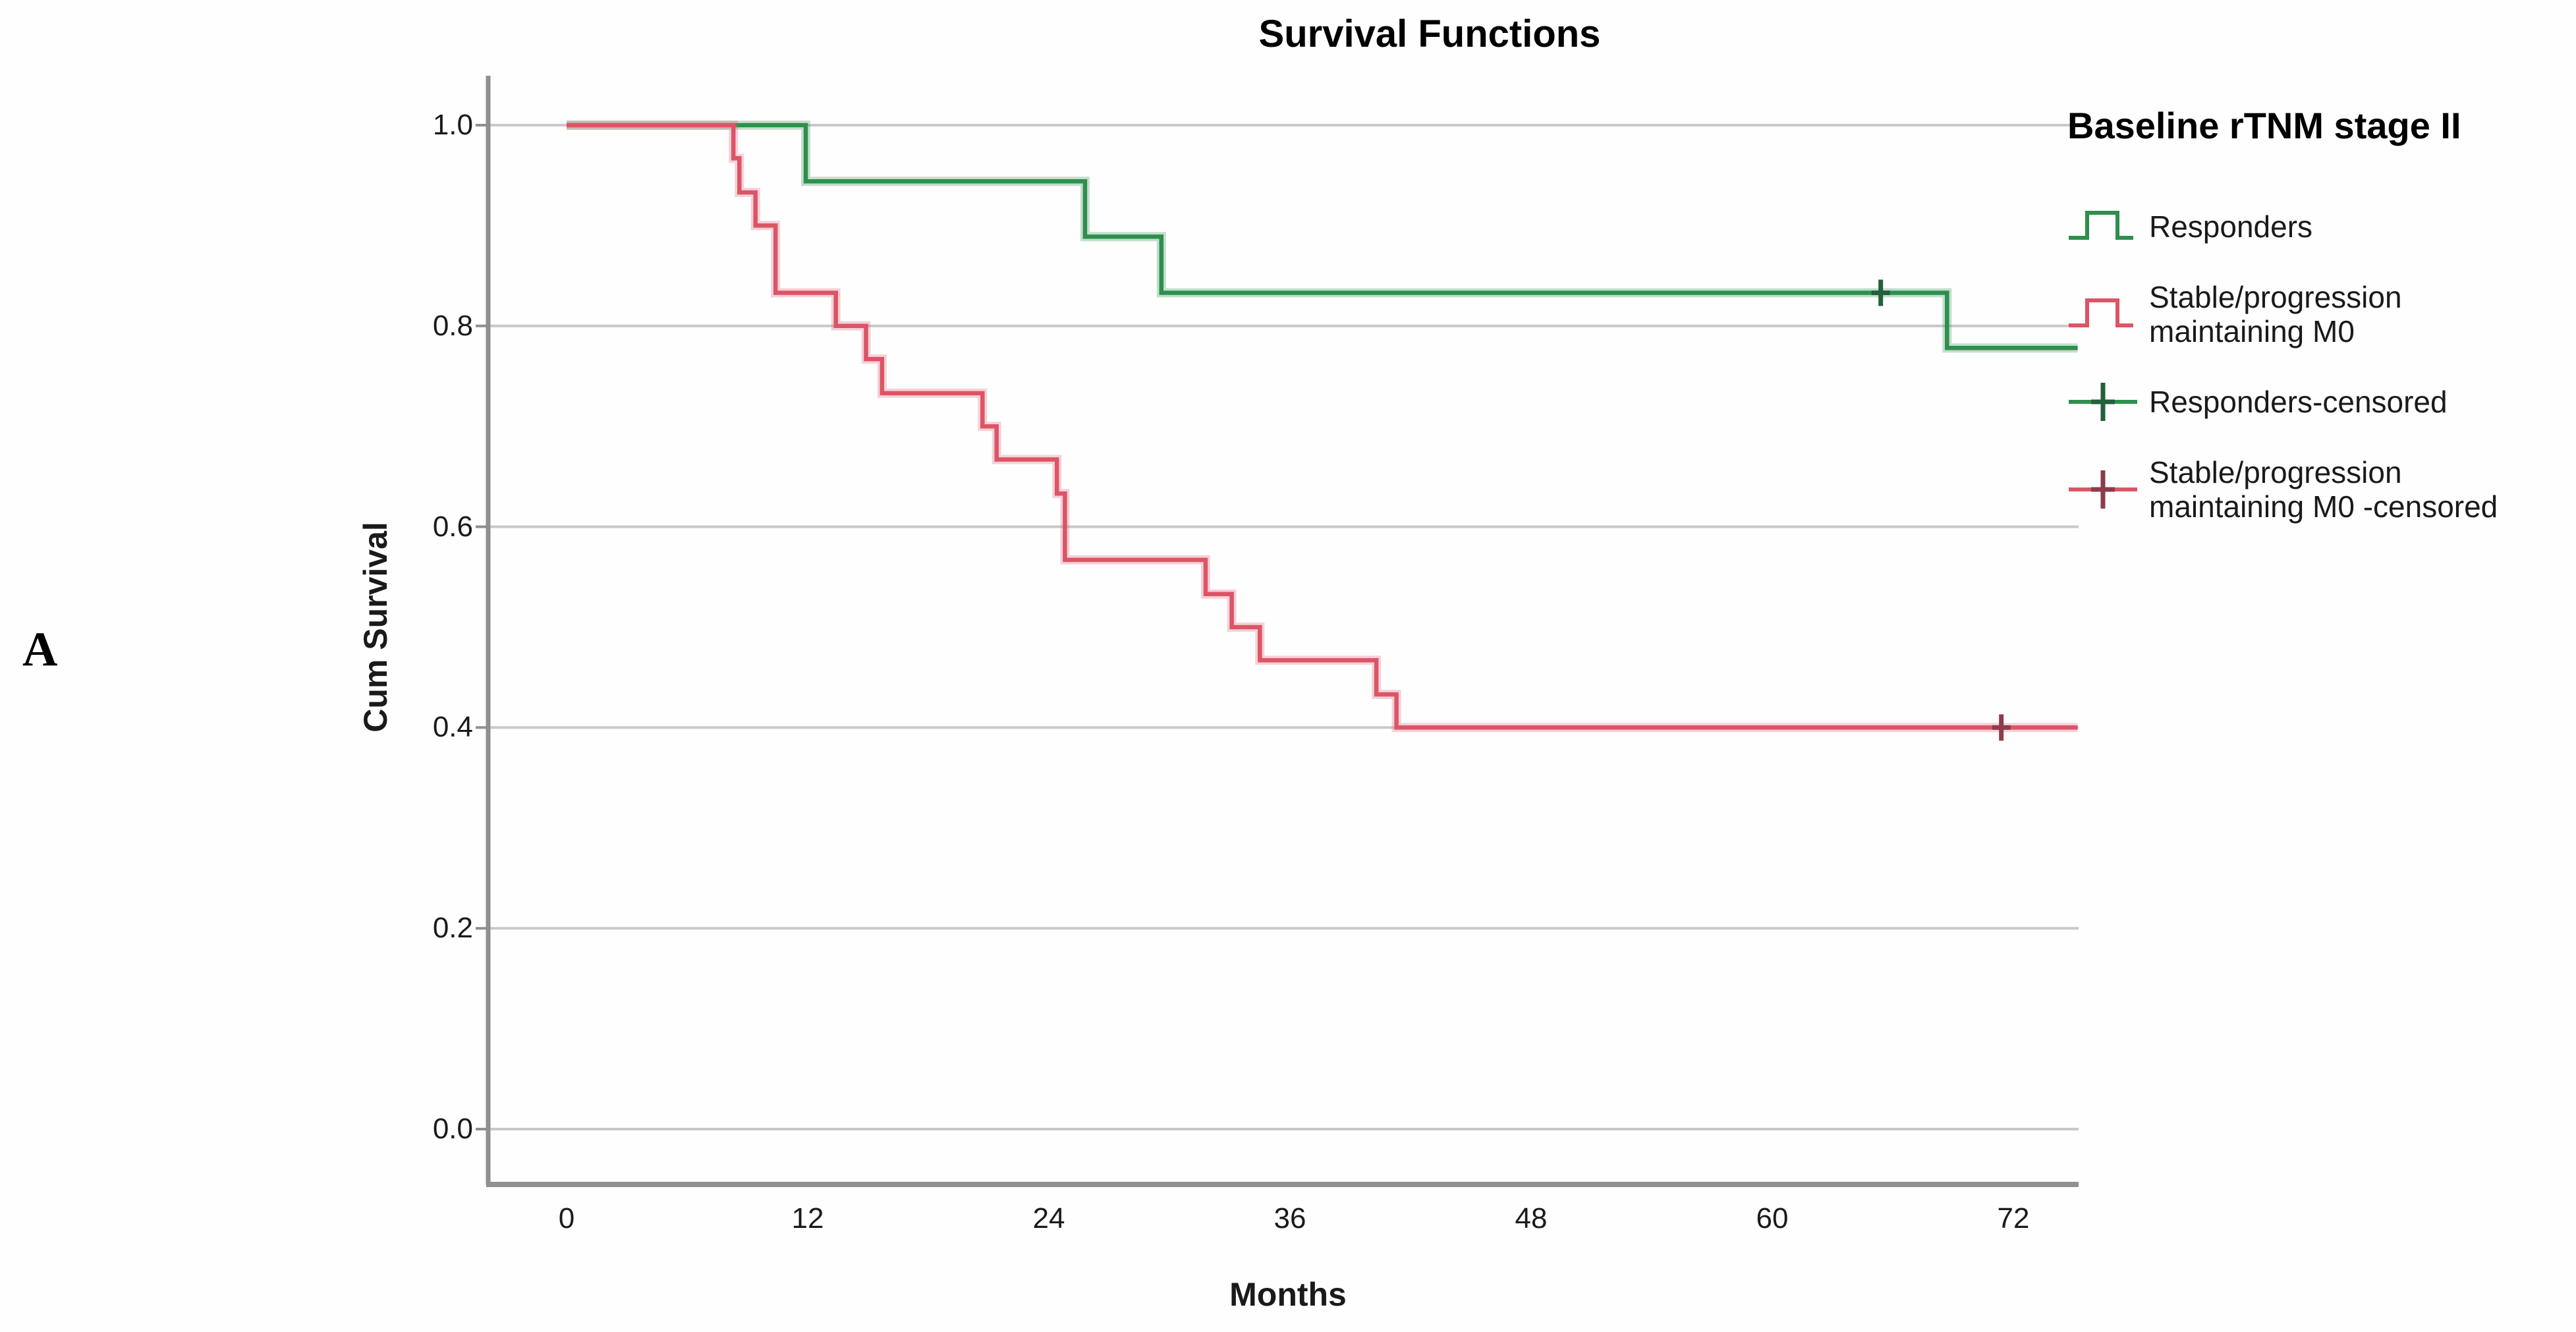  What do you see at coordinates (807, 1218) in the screenshot?
I see `x-tick-label: 12` at bounding box center [807, 1218].